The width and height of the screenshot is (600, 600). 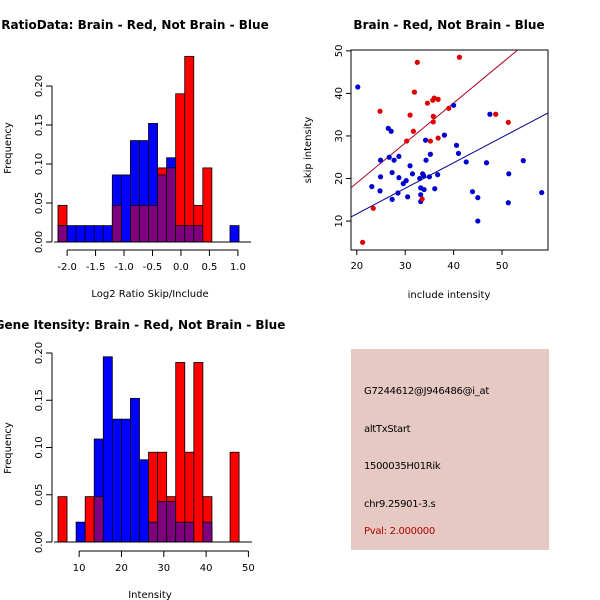 What do you see at coordinates (448, 25) in the screenshot?
I see `intensity-scatter-title: Brain - Red, Not Brain - Blue` at bounding box center [448, 25].